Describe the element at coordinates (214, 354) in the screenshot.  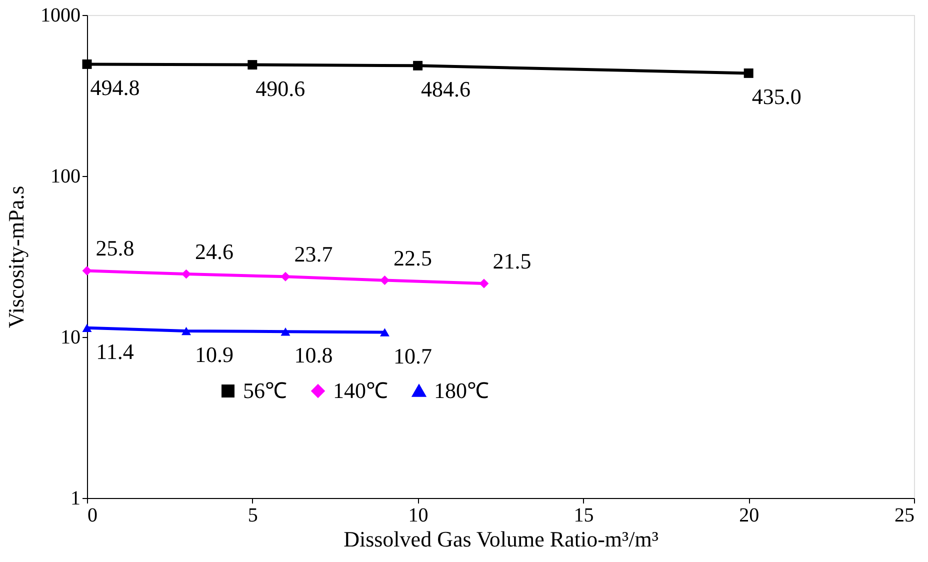
I see `data-label: 10.9` at that location.